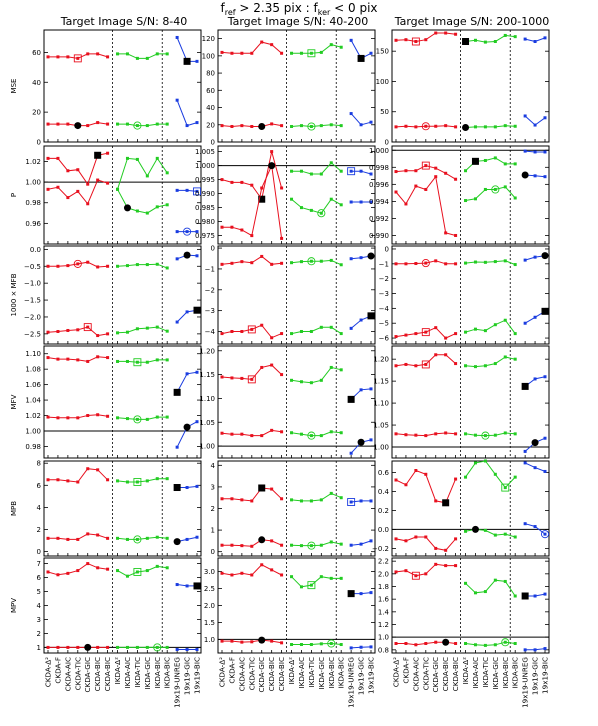 This screenshot has height=726, width=598. Describe the element at coordinates (475, 673) in the screenshot. I see `x-category-label: IKDA-AIC` at that location.